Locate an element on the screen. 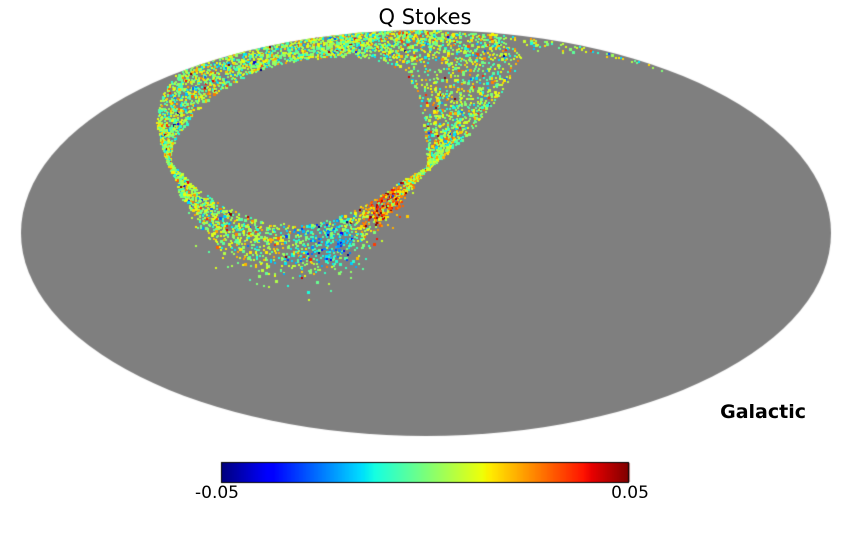 Image resolution: width=850 pixels, height=540 pixels. colorbar-min-label: -0.05 is located at coordinates (217, 493).